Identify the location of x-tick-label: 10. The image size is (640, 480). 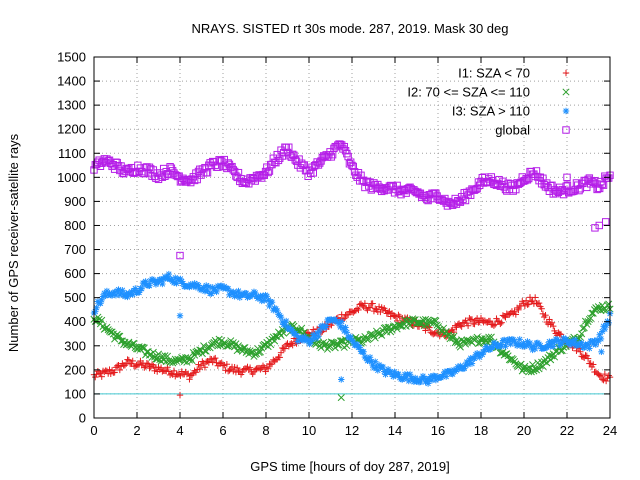
(309, 430).